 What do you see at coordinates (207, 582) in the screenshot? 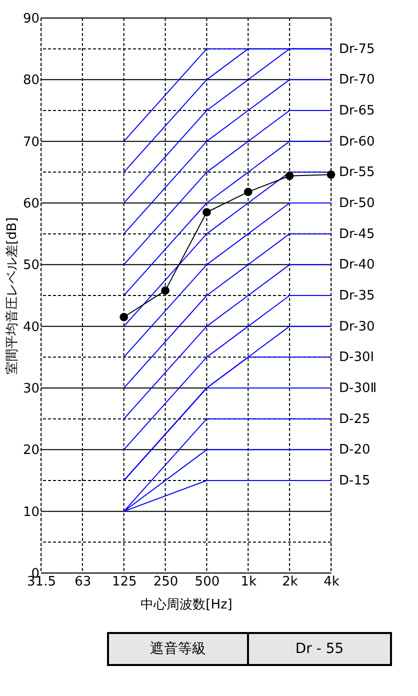
I see `x-tick-label: 500` at bounding box center [207, 582].